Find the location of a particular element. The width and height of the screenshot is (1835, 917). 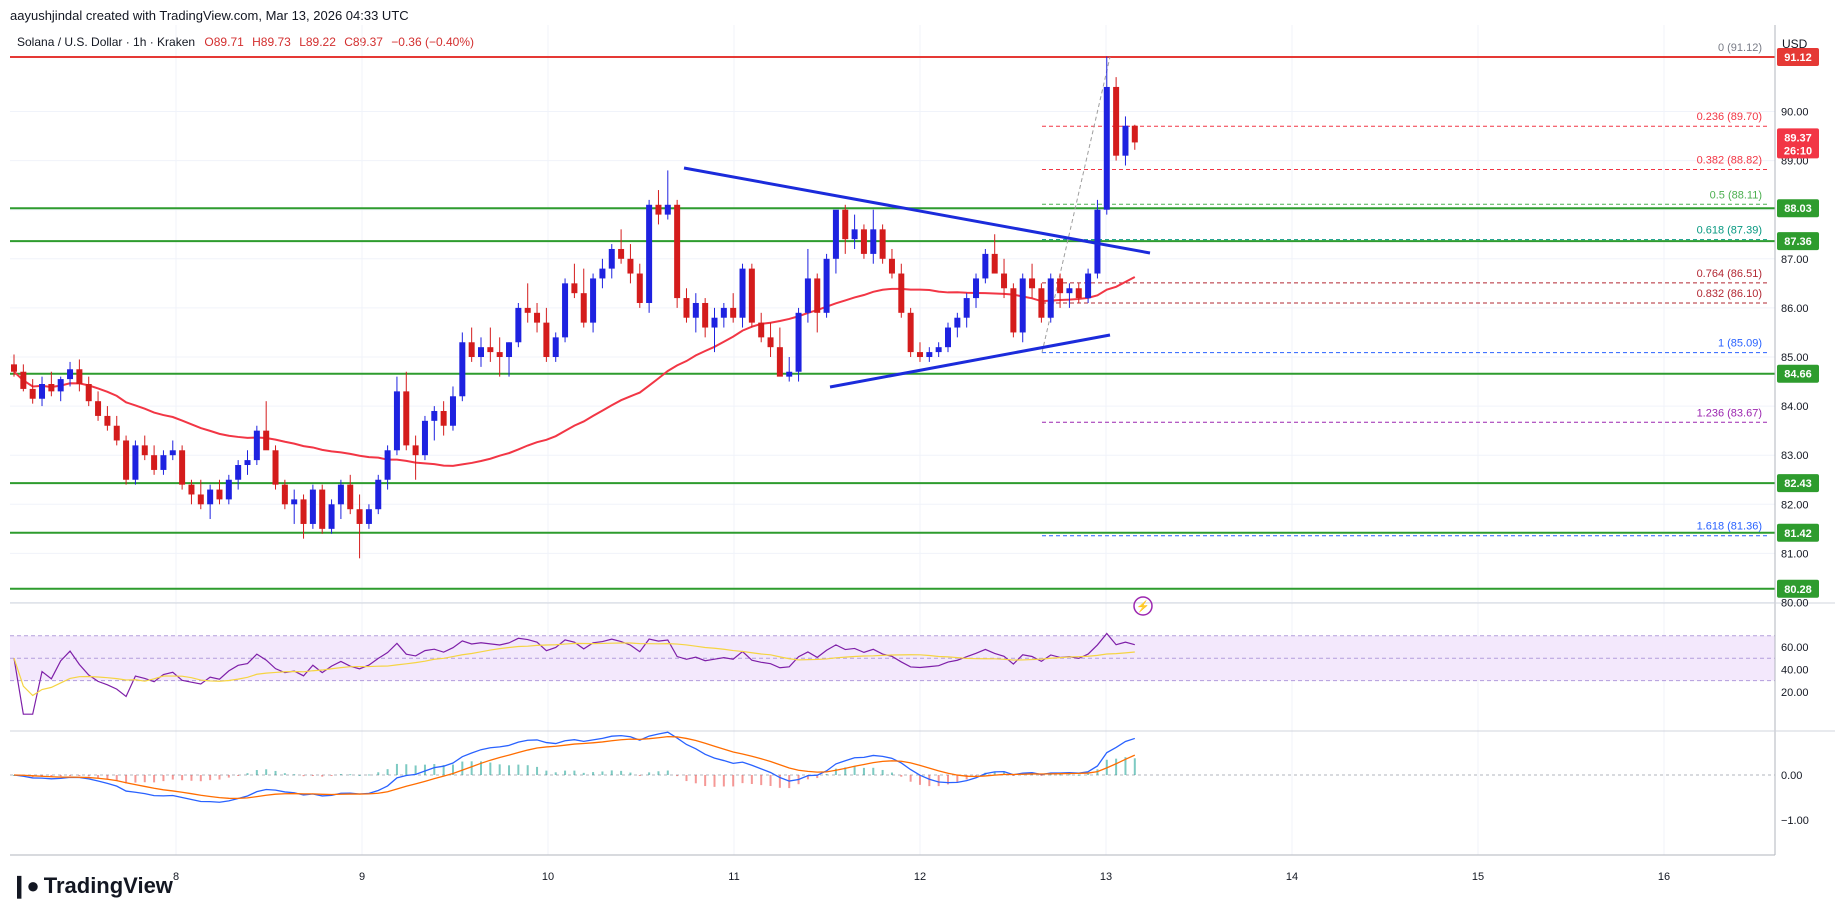

price-tick-label: 89.00 is located at coordinates (1795, 162).